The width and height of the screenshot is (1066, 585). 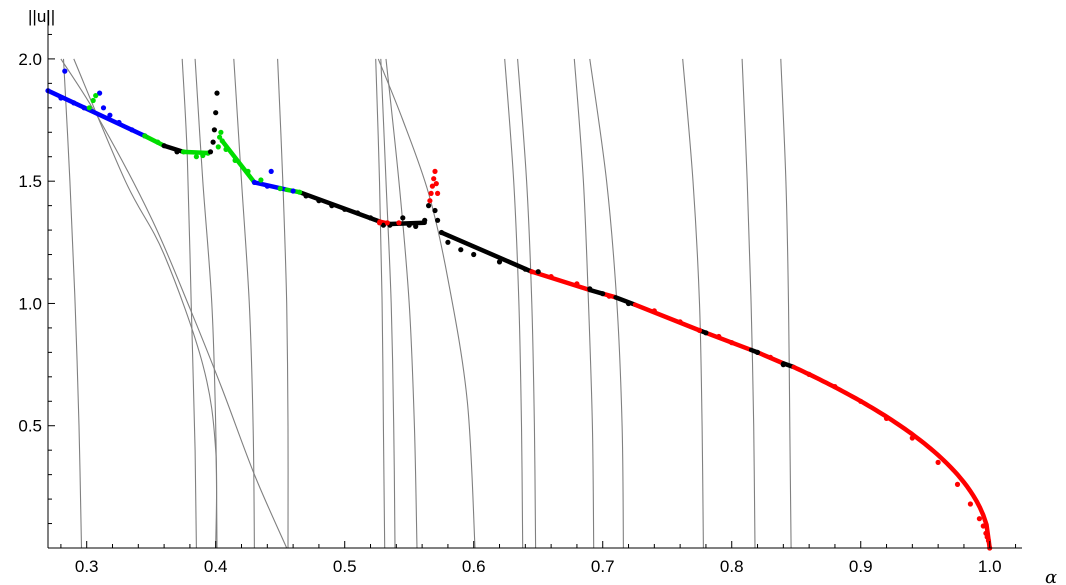 I want to click on x-tick-label: 1.0, so click(x=990, y=566).